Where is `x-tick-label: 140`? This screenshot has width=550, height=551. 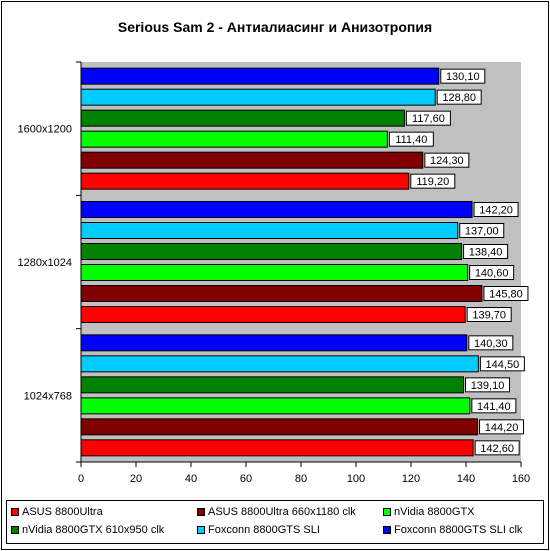
x-tick-label: 140 is located at coordinates (466, 479).